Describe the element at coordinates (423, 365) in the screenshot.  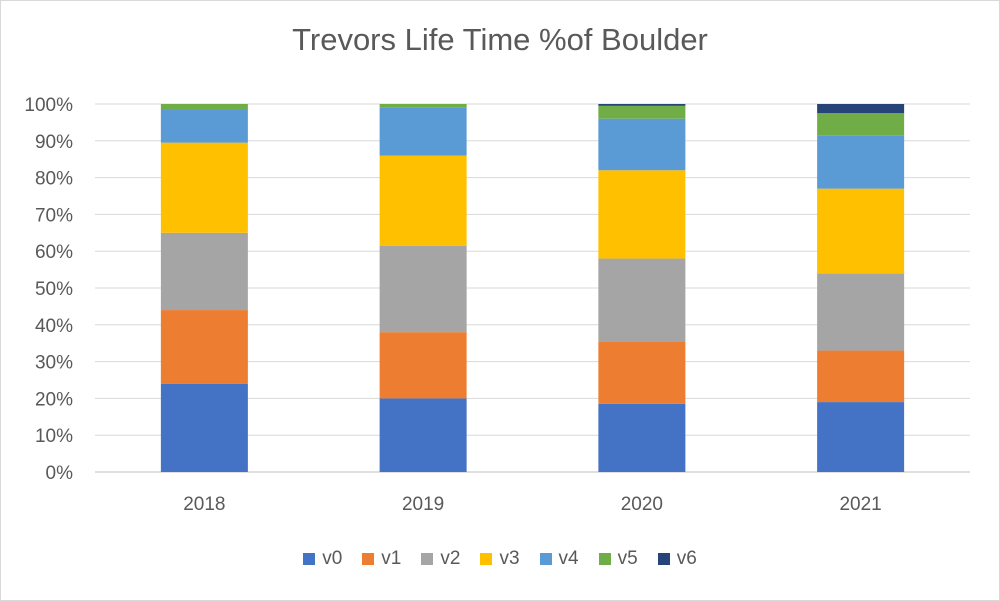
I see `bar-segment-v1-2019` at that location.